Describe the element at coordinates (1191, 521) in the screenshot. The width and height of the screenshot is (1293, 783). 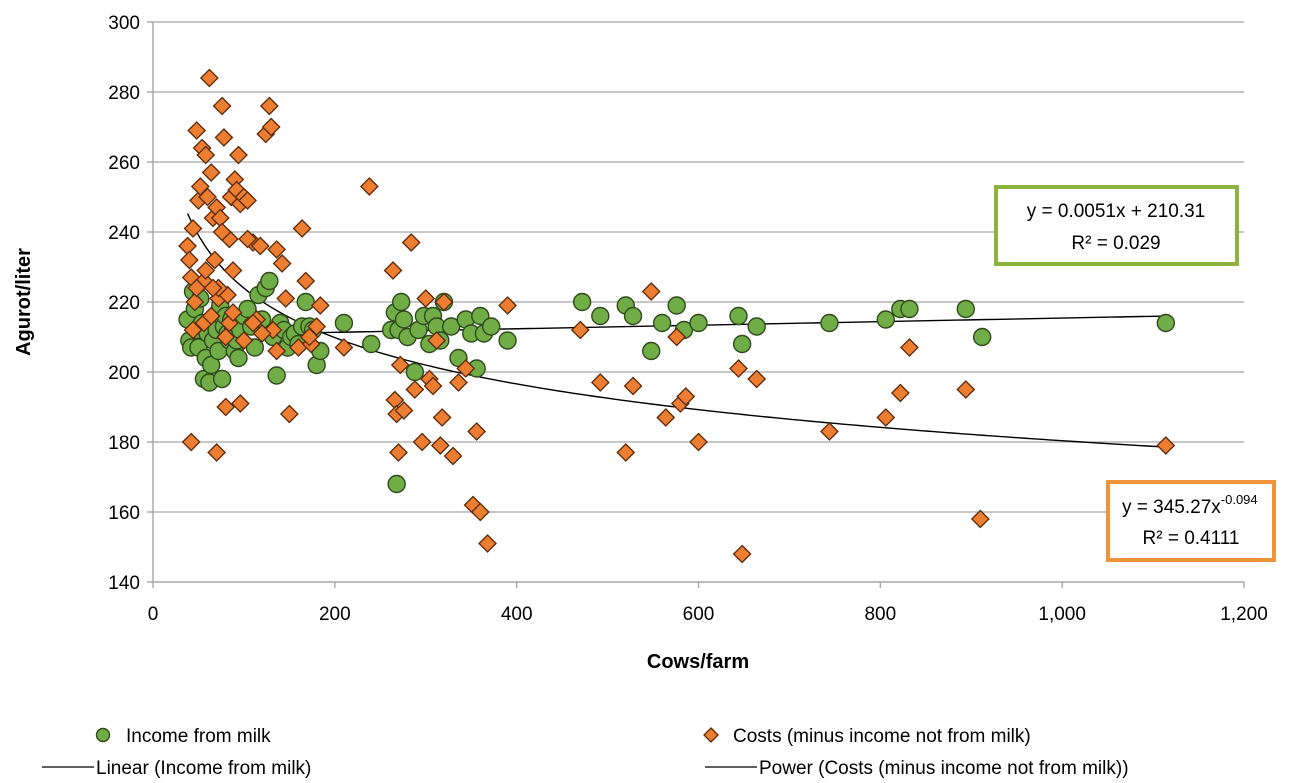
I see `power-equation-box: y = 345.27x-0.094 R² = 0.4111` at that location.